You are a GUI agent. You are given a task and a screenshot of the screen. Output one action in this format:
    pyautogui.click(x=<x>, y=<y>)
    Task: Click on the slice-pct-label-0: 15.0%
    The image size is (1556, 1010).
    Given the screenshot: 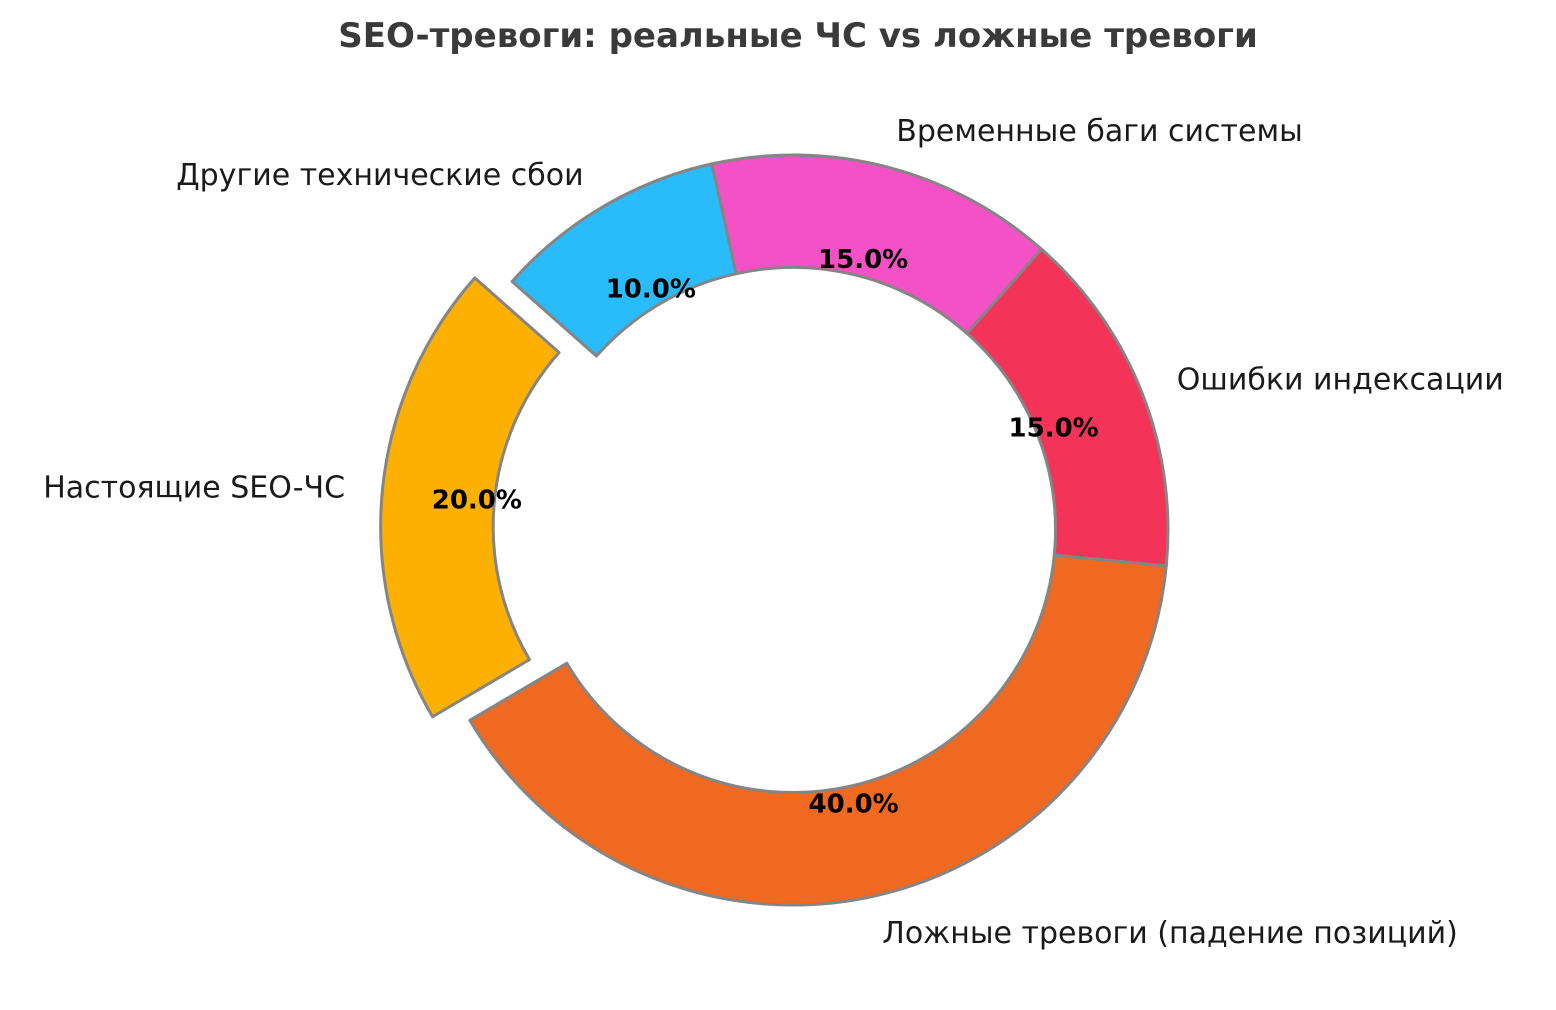 What is the action you would take?
    pyautogui.click(x=863, y=260)
    